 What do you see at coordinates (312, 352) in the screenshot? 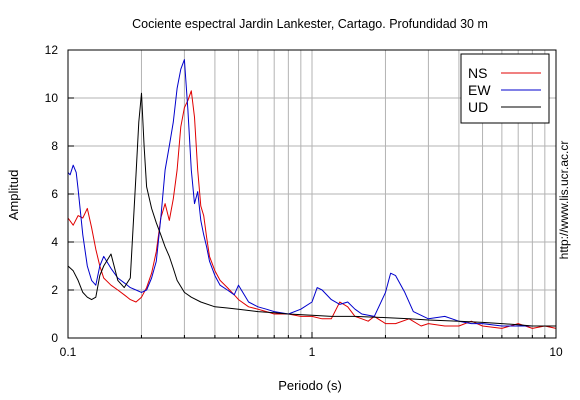
I see `x-tick-label: 1` at bounding box center [312, 352].